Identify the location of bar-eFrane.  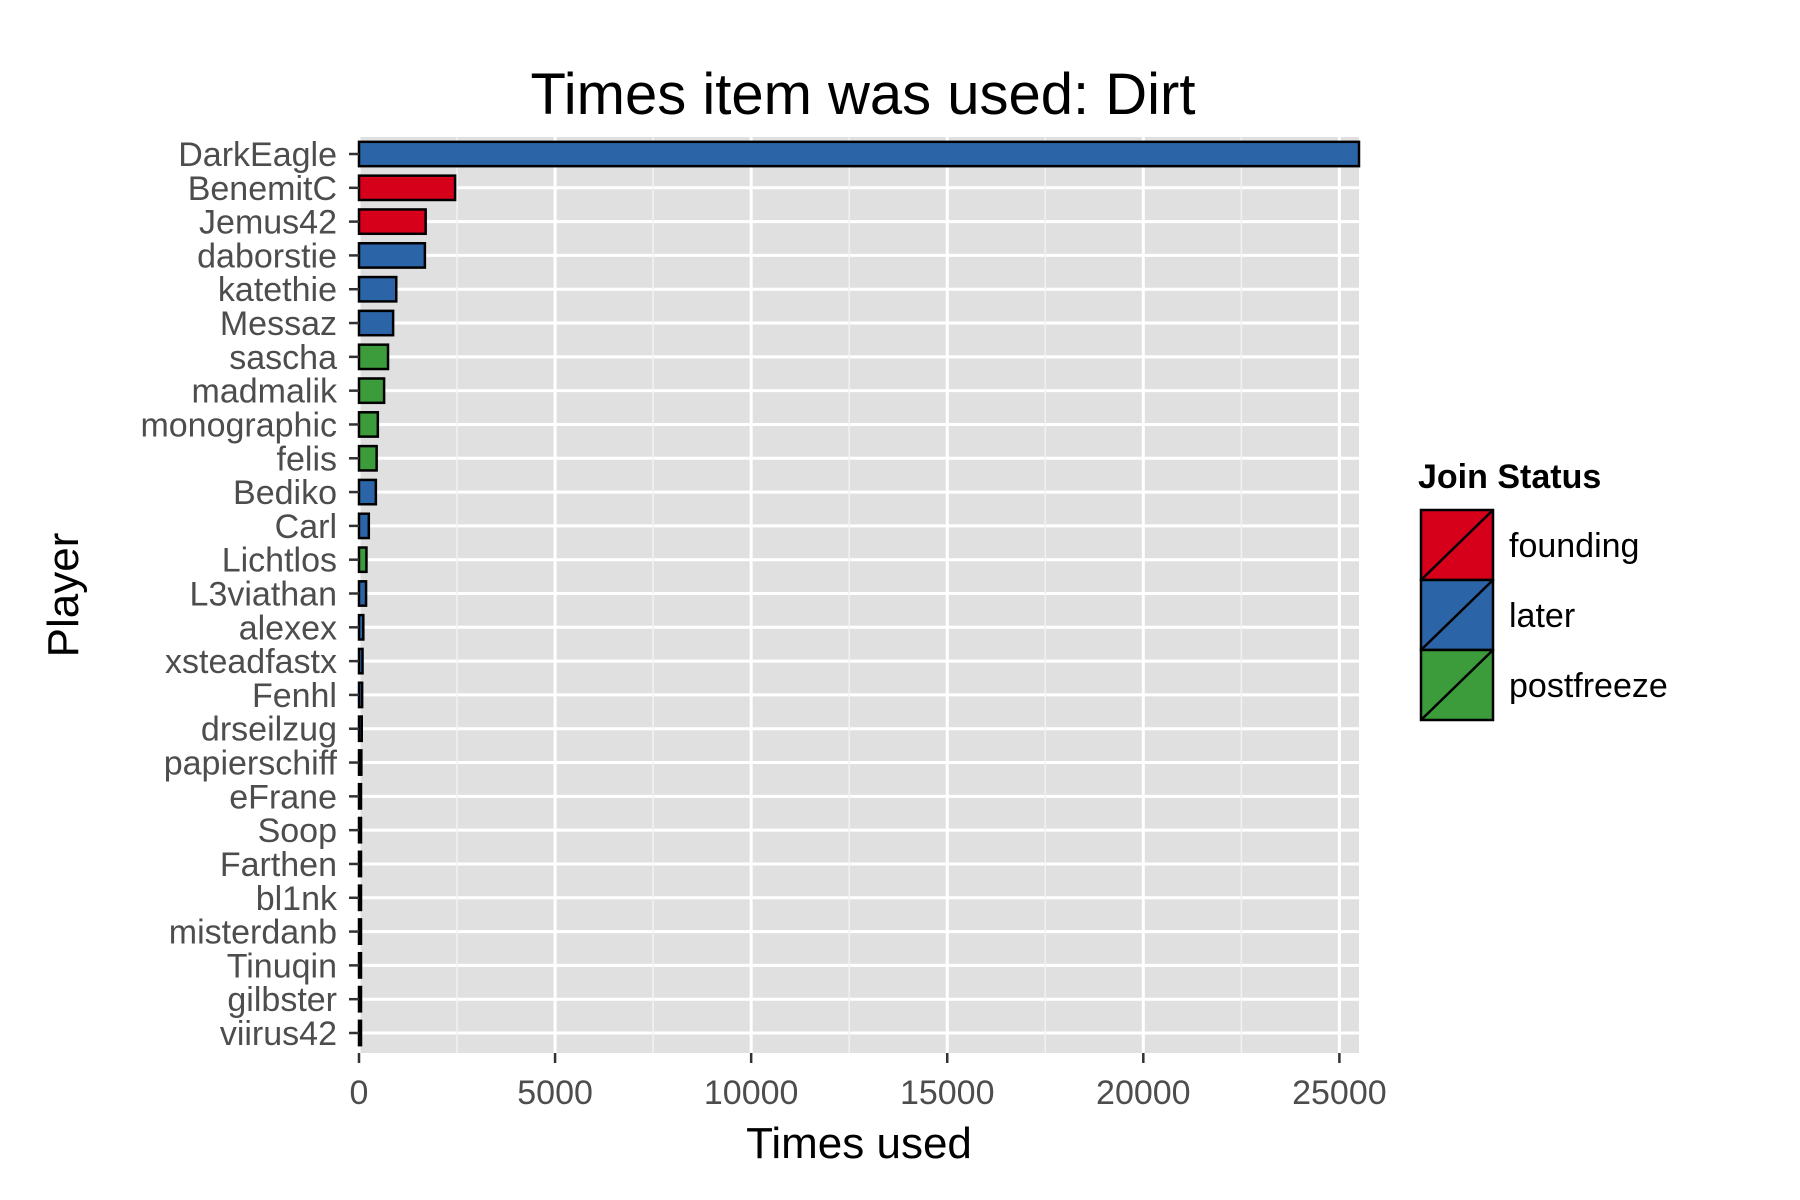
(360, 796).